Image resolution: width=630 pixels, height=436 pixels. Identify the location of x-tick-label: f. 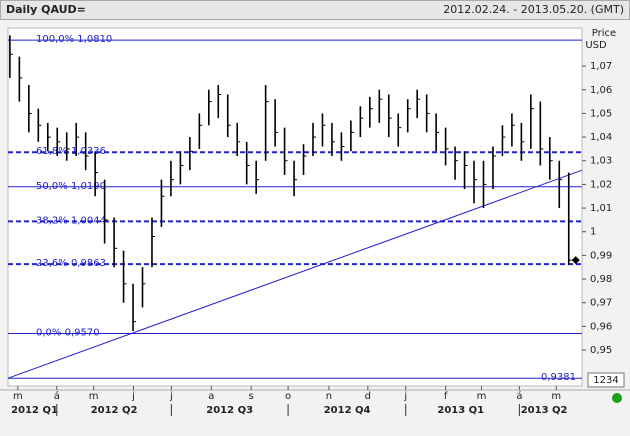
(446, 396).